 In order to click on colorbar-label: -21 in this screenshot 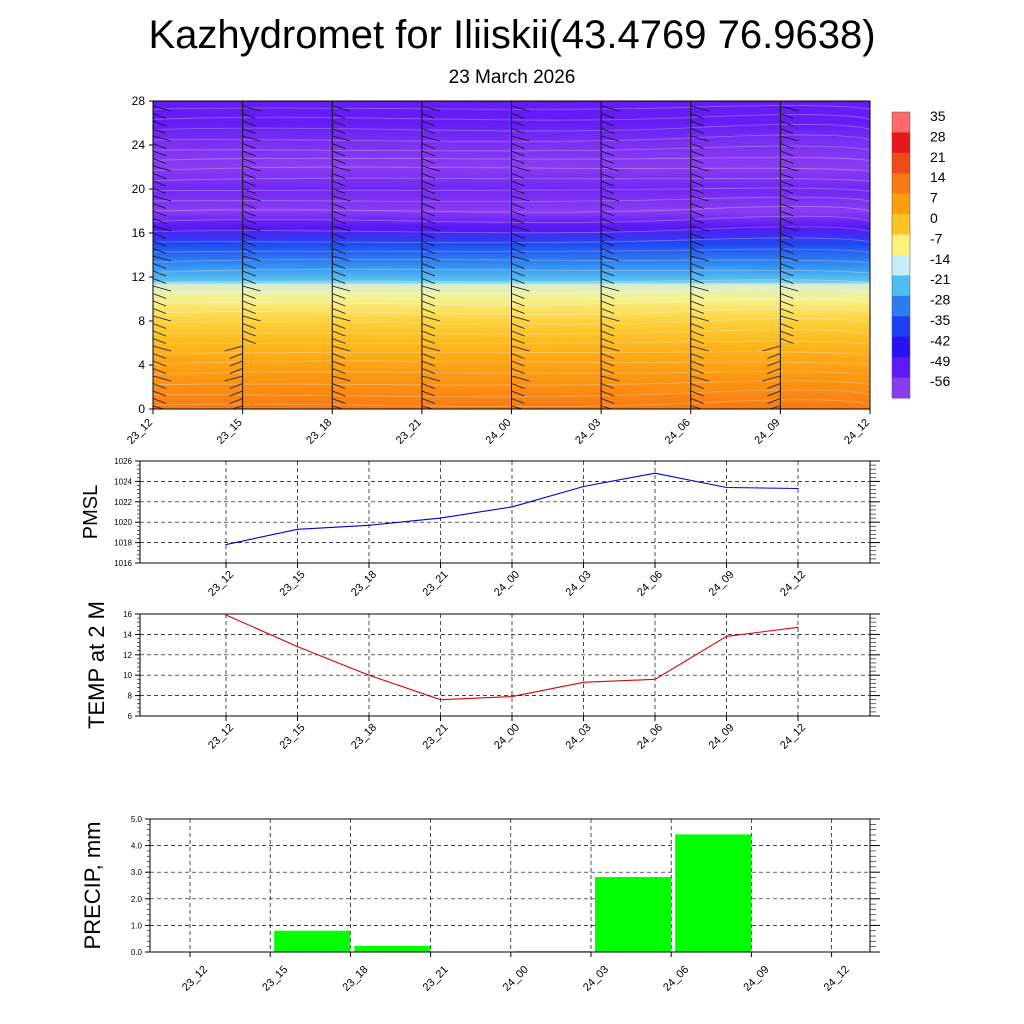, I will do `click(940, 279)`.